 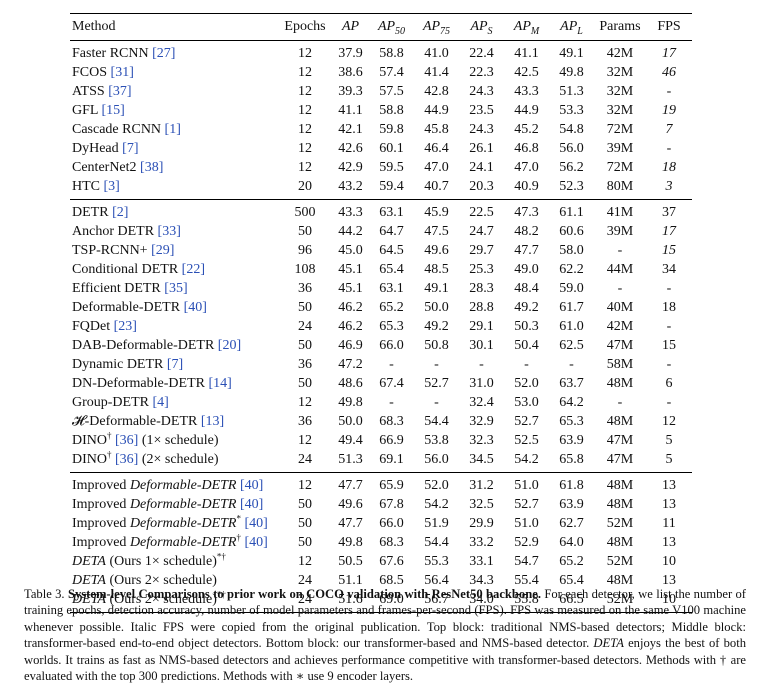 I want to click on aps-cell: 22.3, so click(x=481, y=72).